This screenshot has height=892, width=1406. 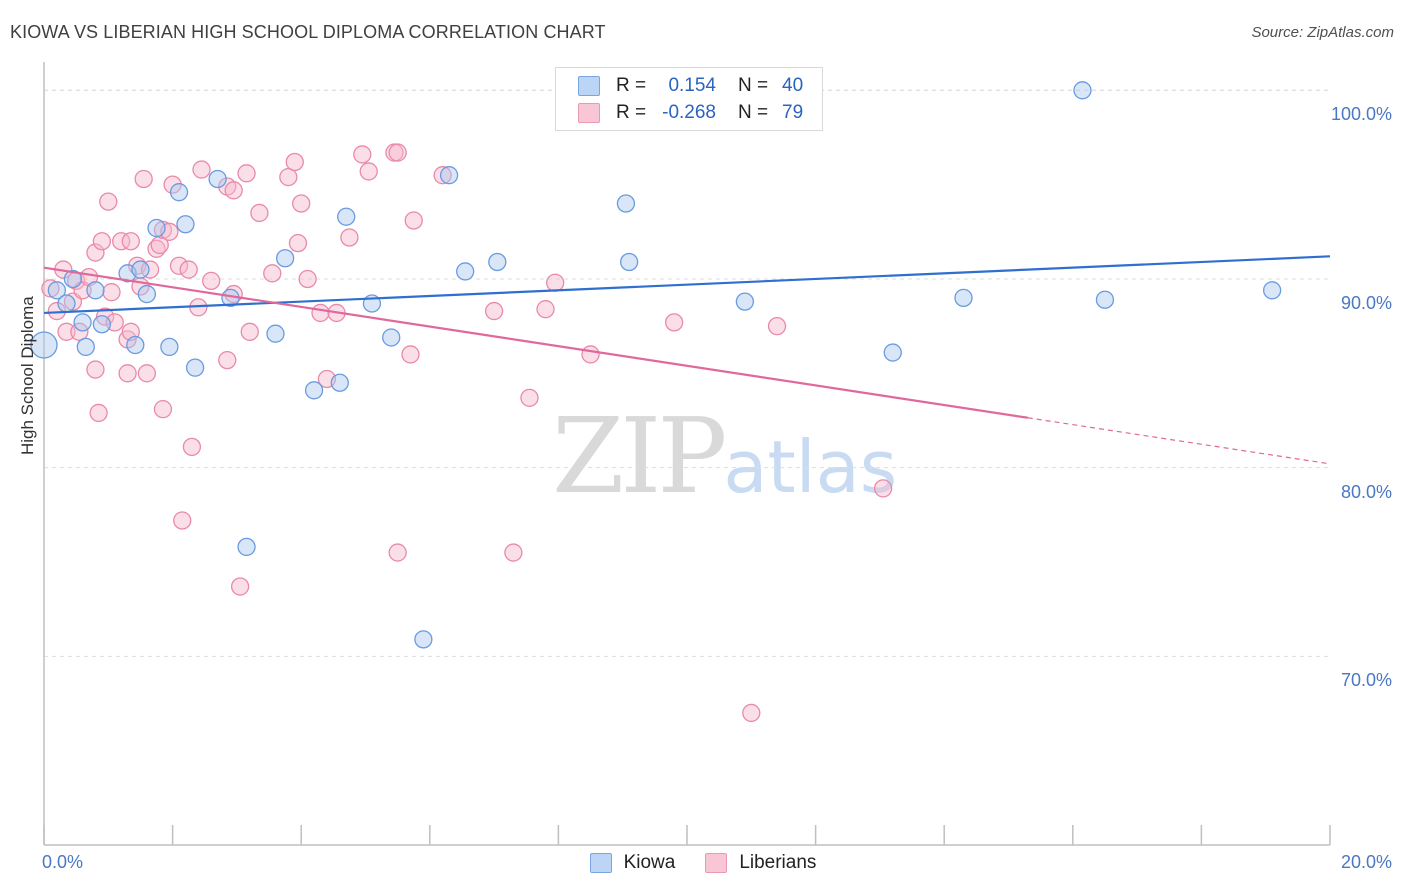 I want to click on watermark: ZIPatlas, so click(x=724, y=456).